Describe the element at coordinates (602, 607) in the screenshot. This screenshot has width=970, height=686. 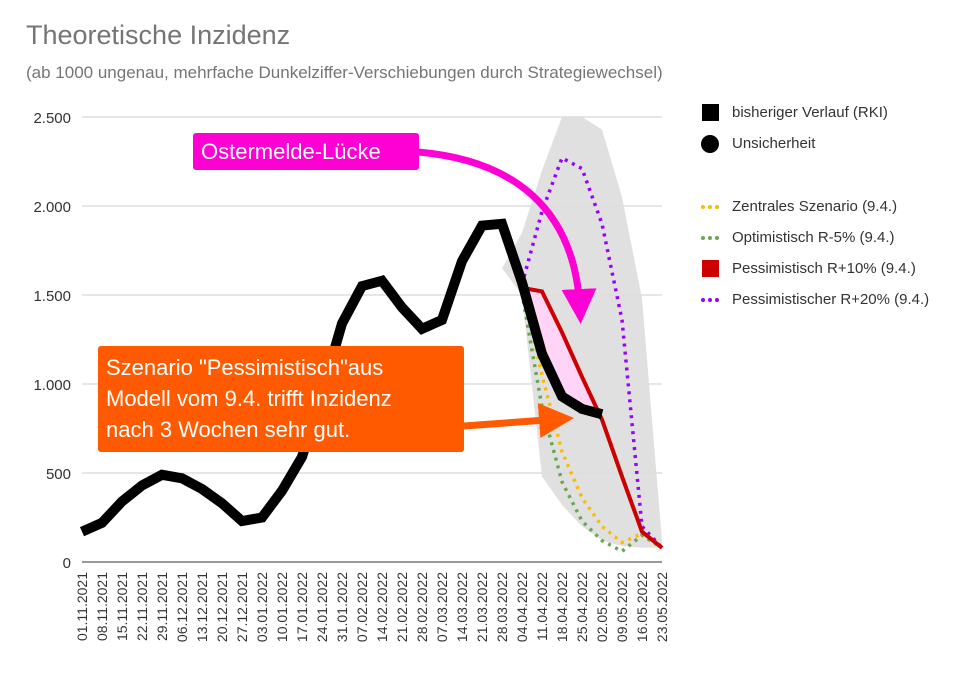
I see `x-tick-label: 02.05.2022` at that location.